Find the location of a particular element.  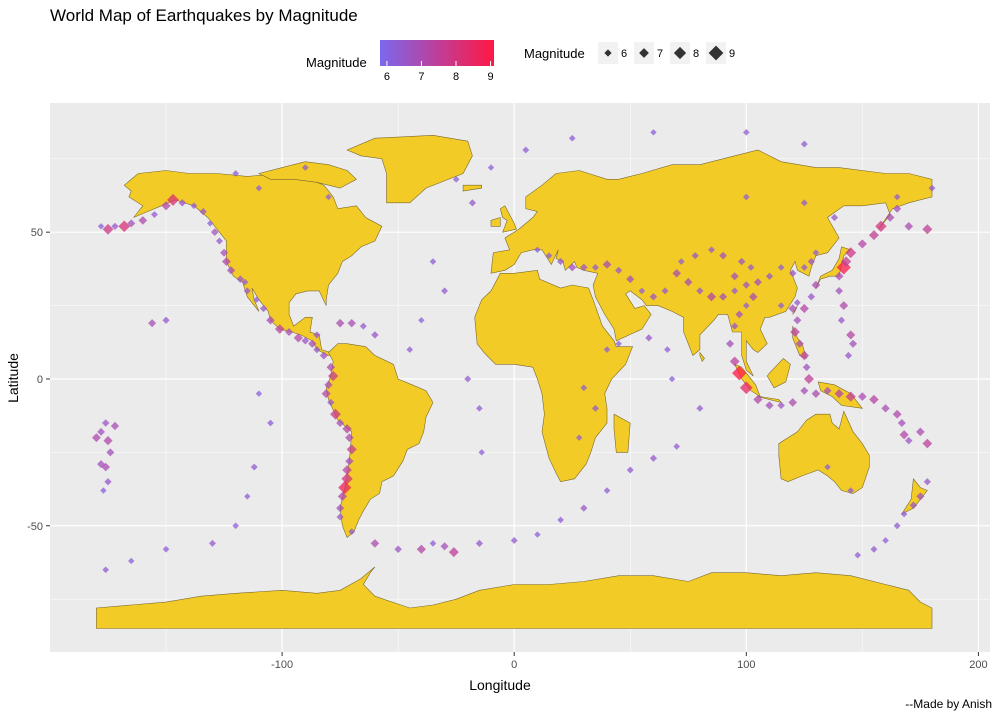

colorbar-tick-label: 8 is located at coordinates (456, 77).